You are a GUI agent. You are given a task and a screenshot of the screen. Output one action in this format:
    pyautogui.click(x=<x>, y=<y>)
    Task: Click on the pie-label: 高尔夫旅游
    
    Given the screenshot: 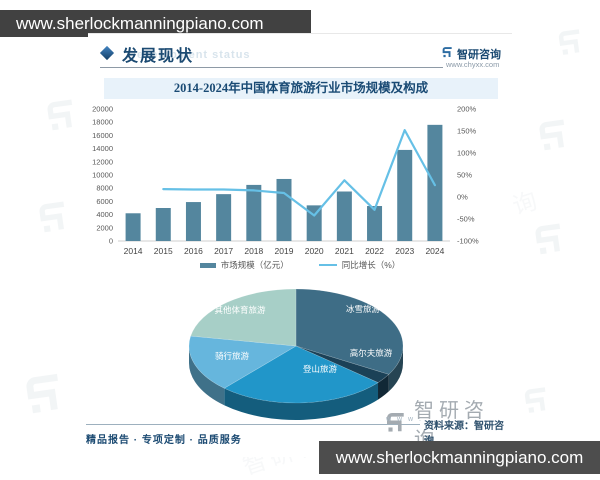 What is the action you would take?
    pyautogui.click(x=371, y=353)
    